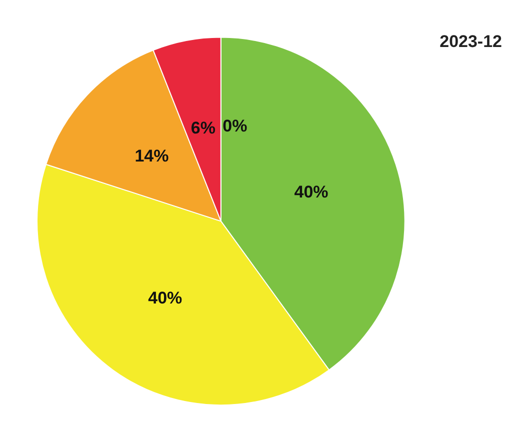 The width and height of the screenshot is (523, 434). Describe the element at coordinates (151, 156) in the screenshot. I see `data-label: 14%` at that location.